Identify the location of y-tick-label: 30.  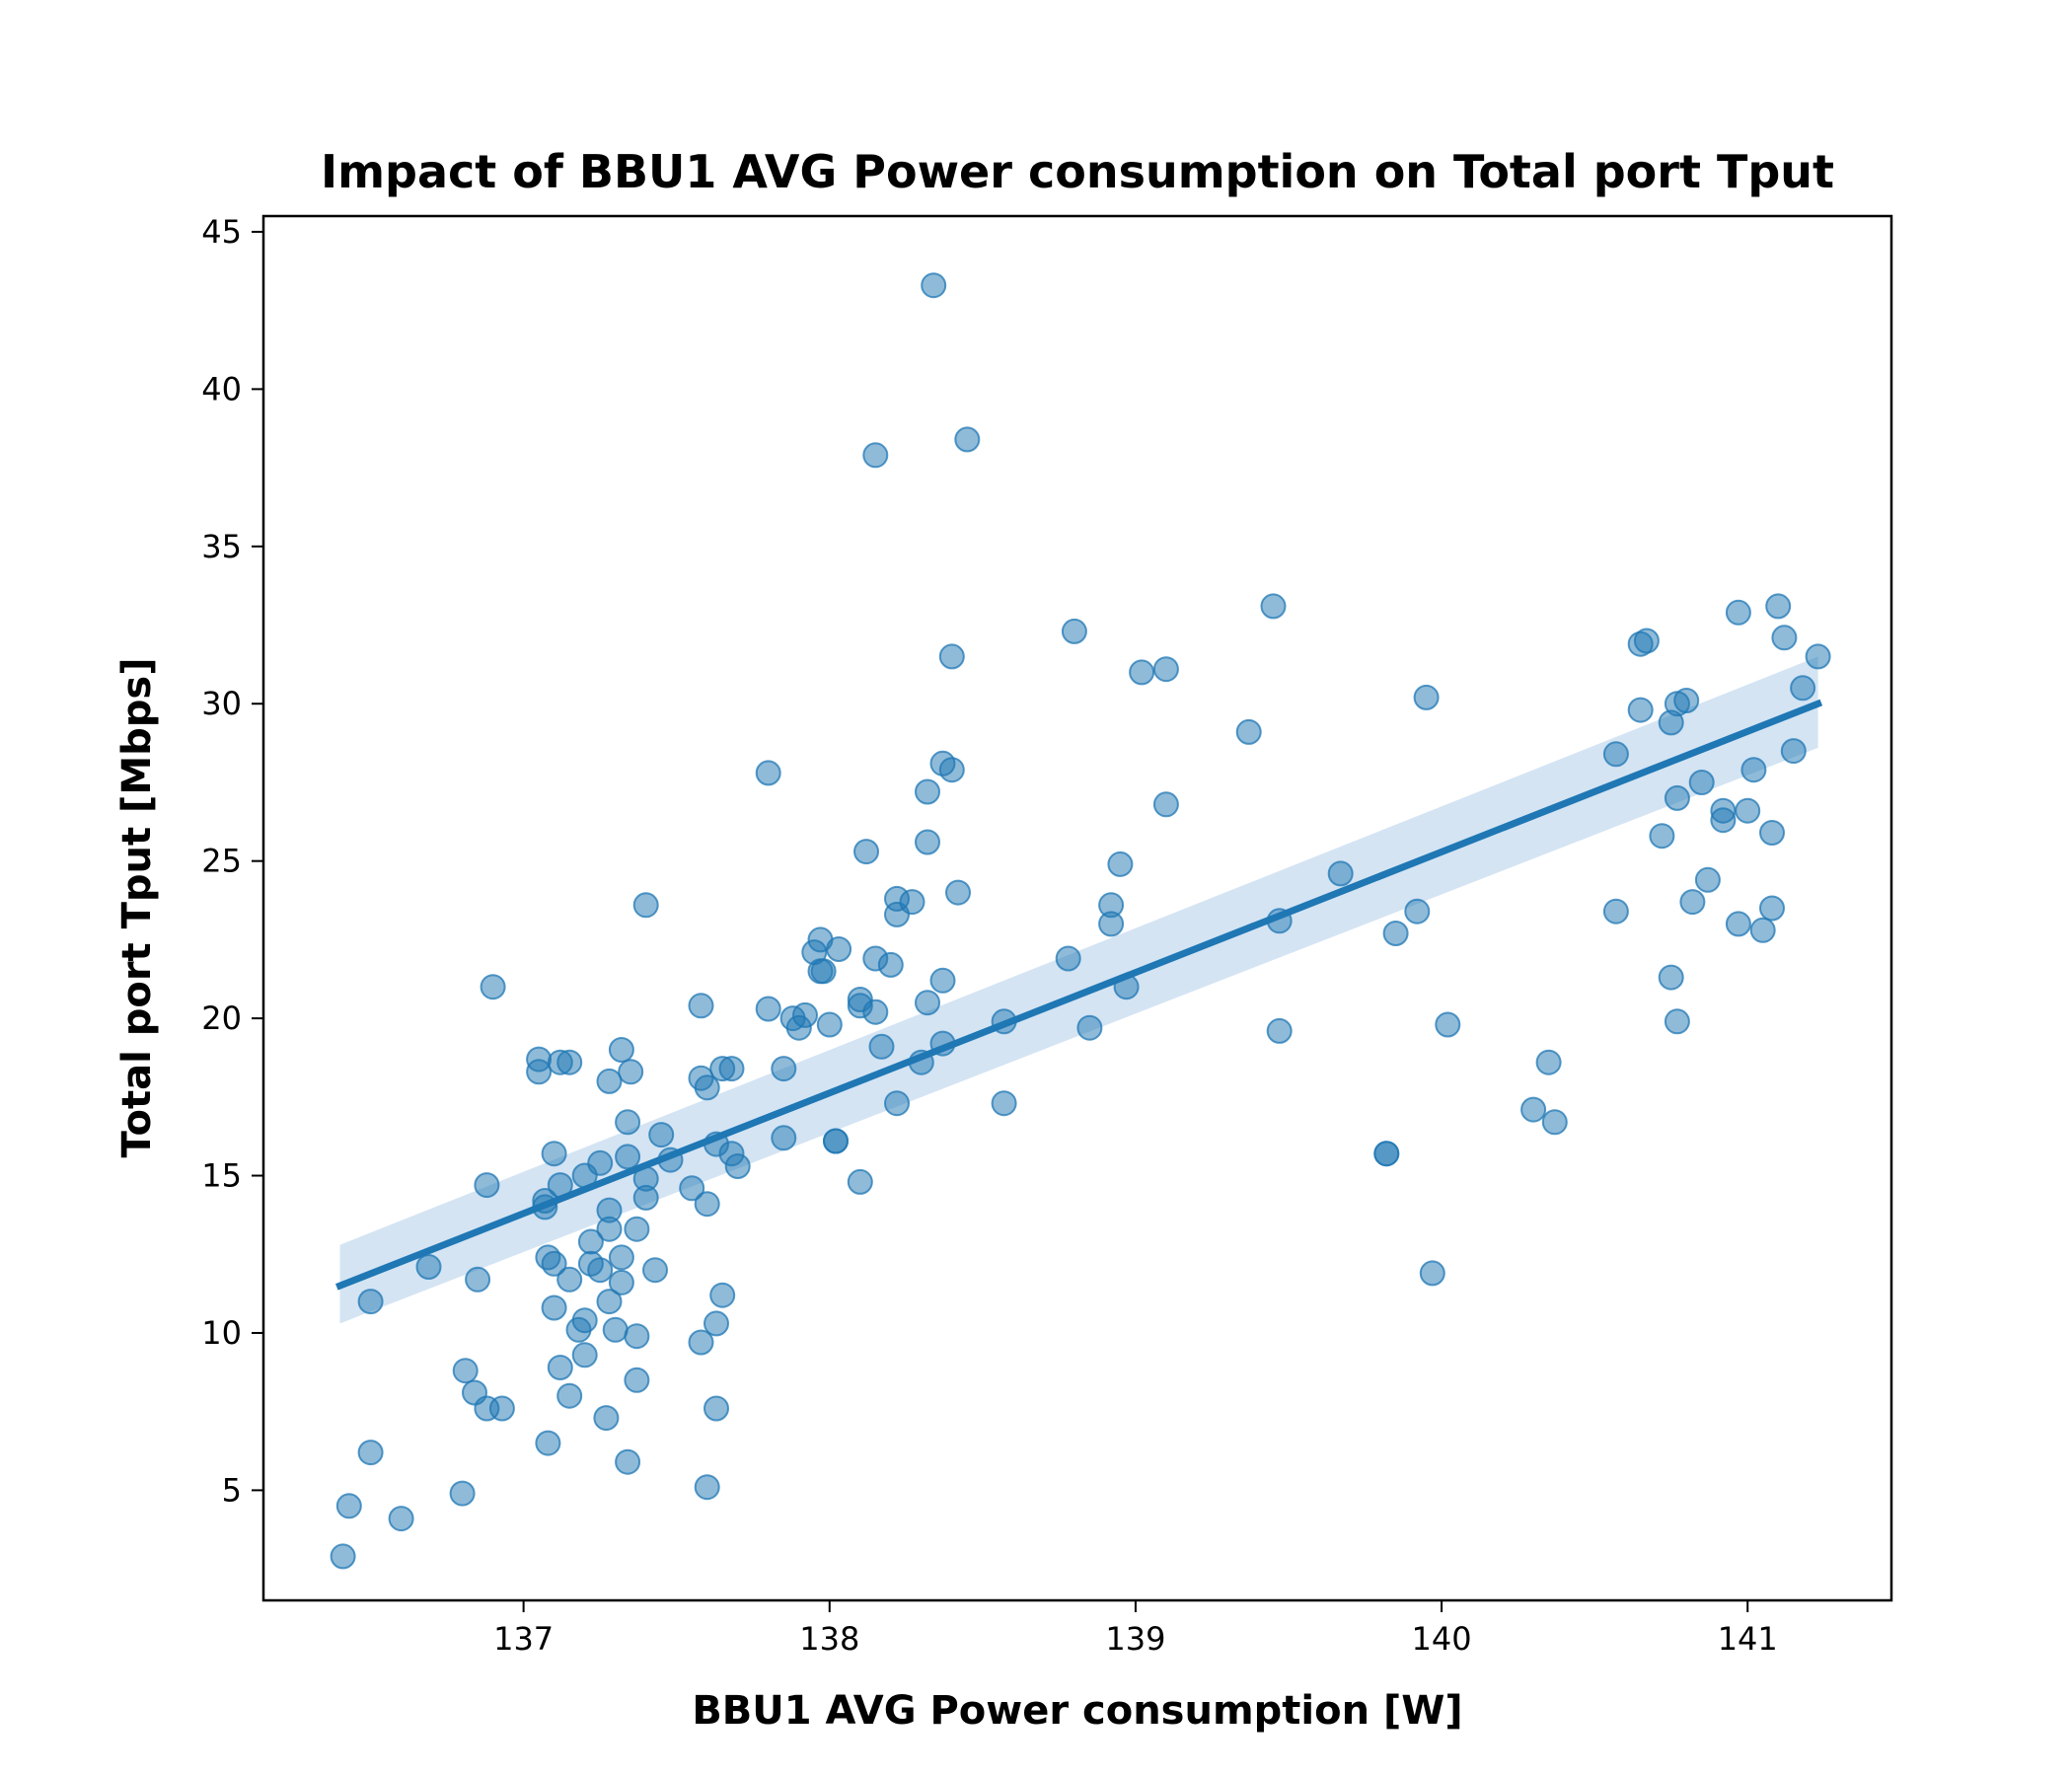
(222, 703).